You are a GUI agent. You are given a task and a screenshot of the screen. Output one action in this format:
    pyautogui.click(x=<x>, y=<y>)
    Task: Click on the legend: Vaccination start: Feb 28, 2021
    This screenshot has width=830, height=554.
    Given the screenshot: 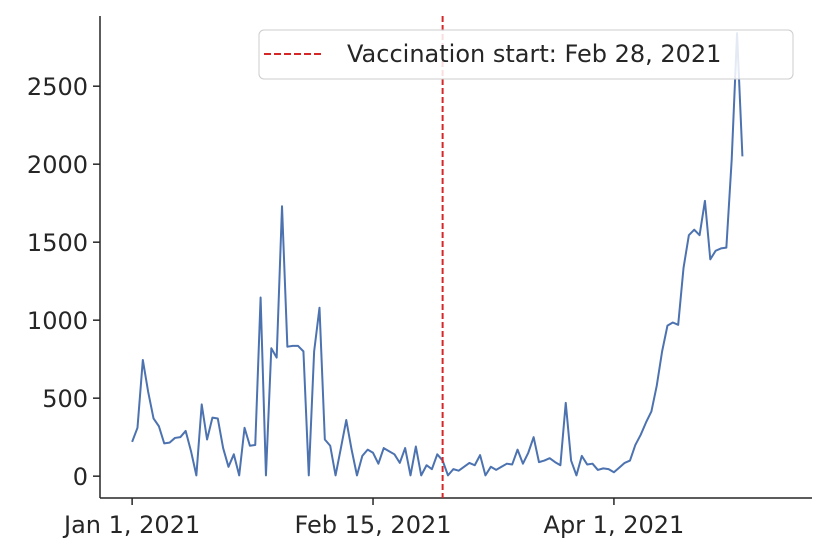 What is the action you would take?
    pyautogui.click(x=526, y=54)
    